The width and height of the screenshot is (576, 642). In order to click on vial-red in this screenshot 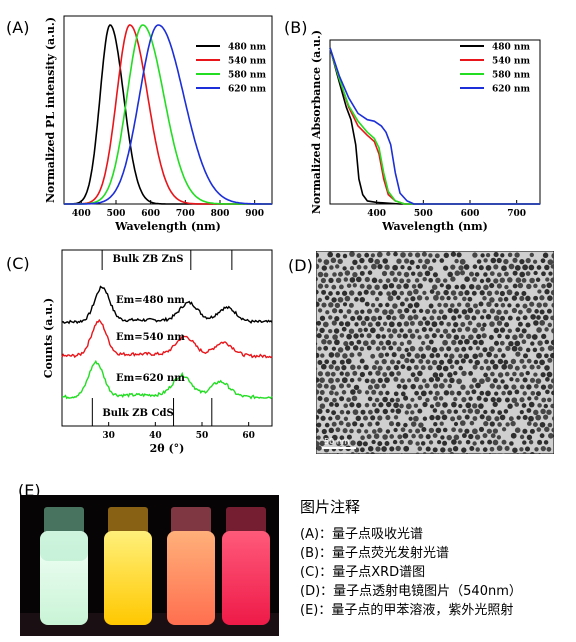, I will do `click(246, 566)`.